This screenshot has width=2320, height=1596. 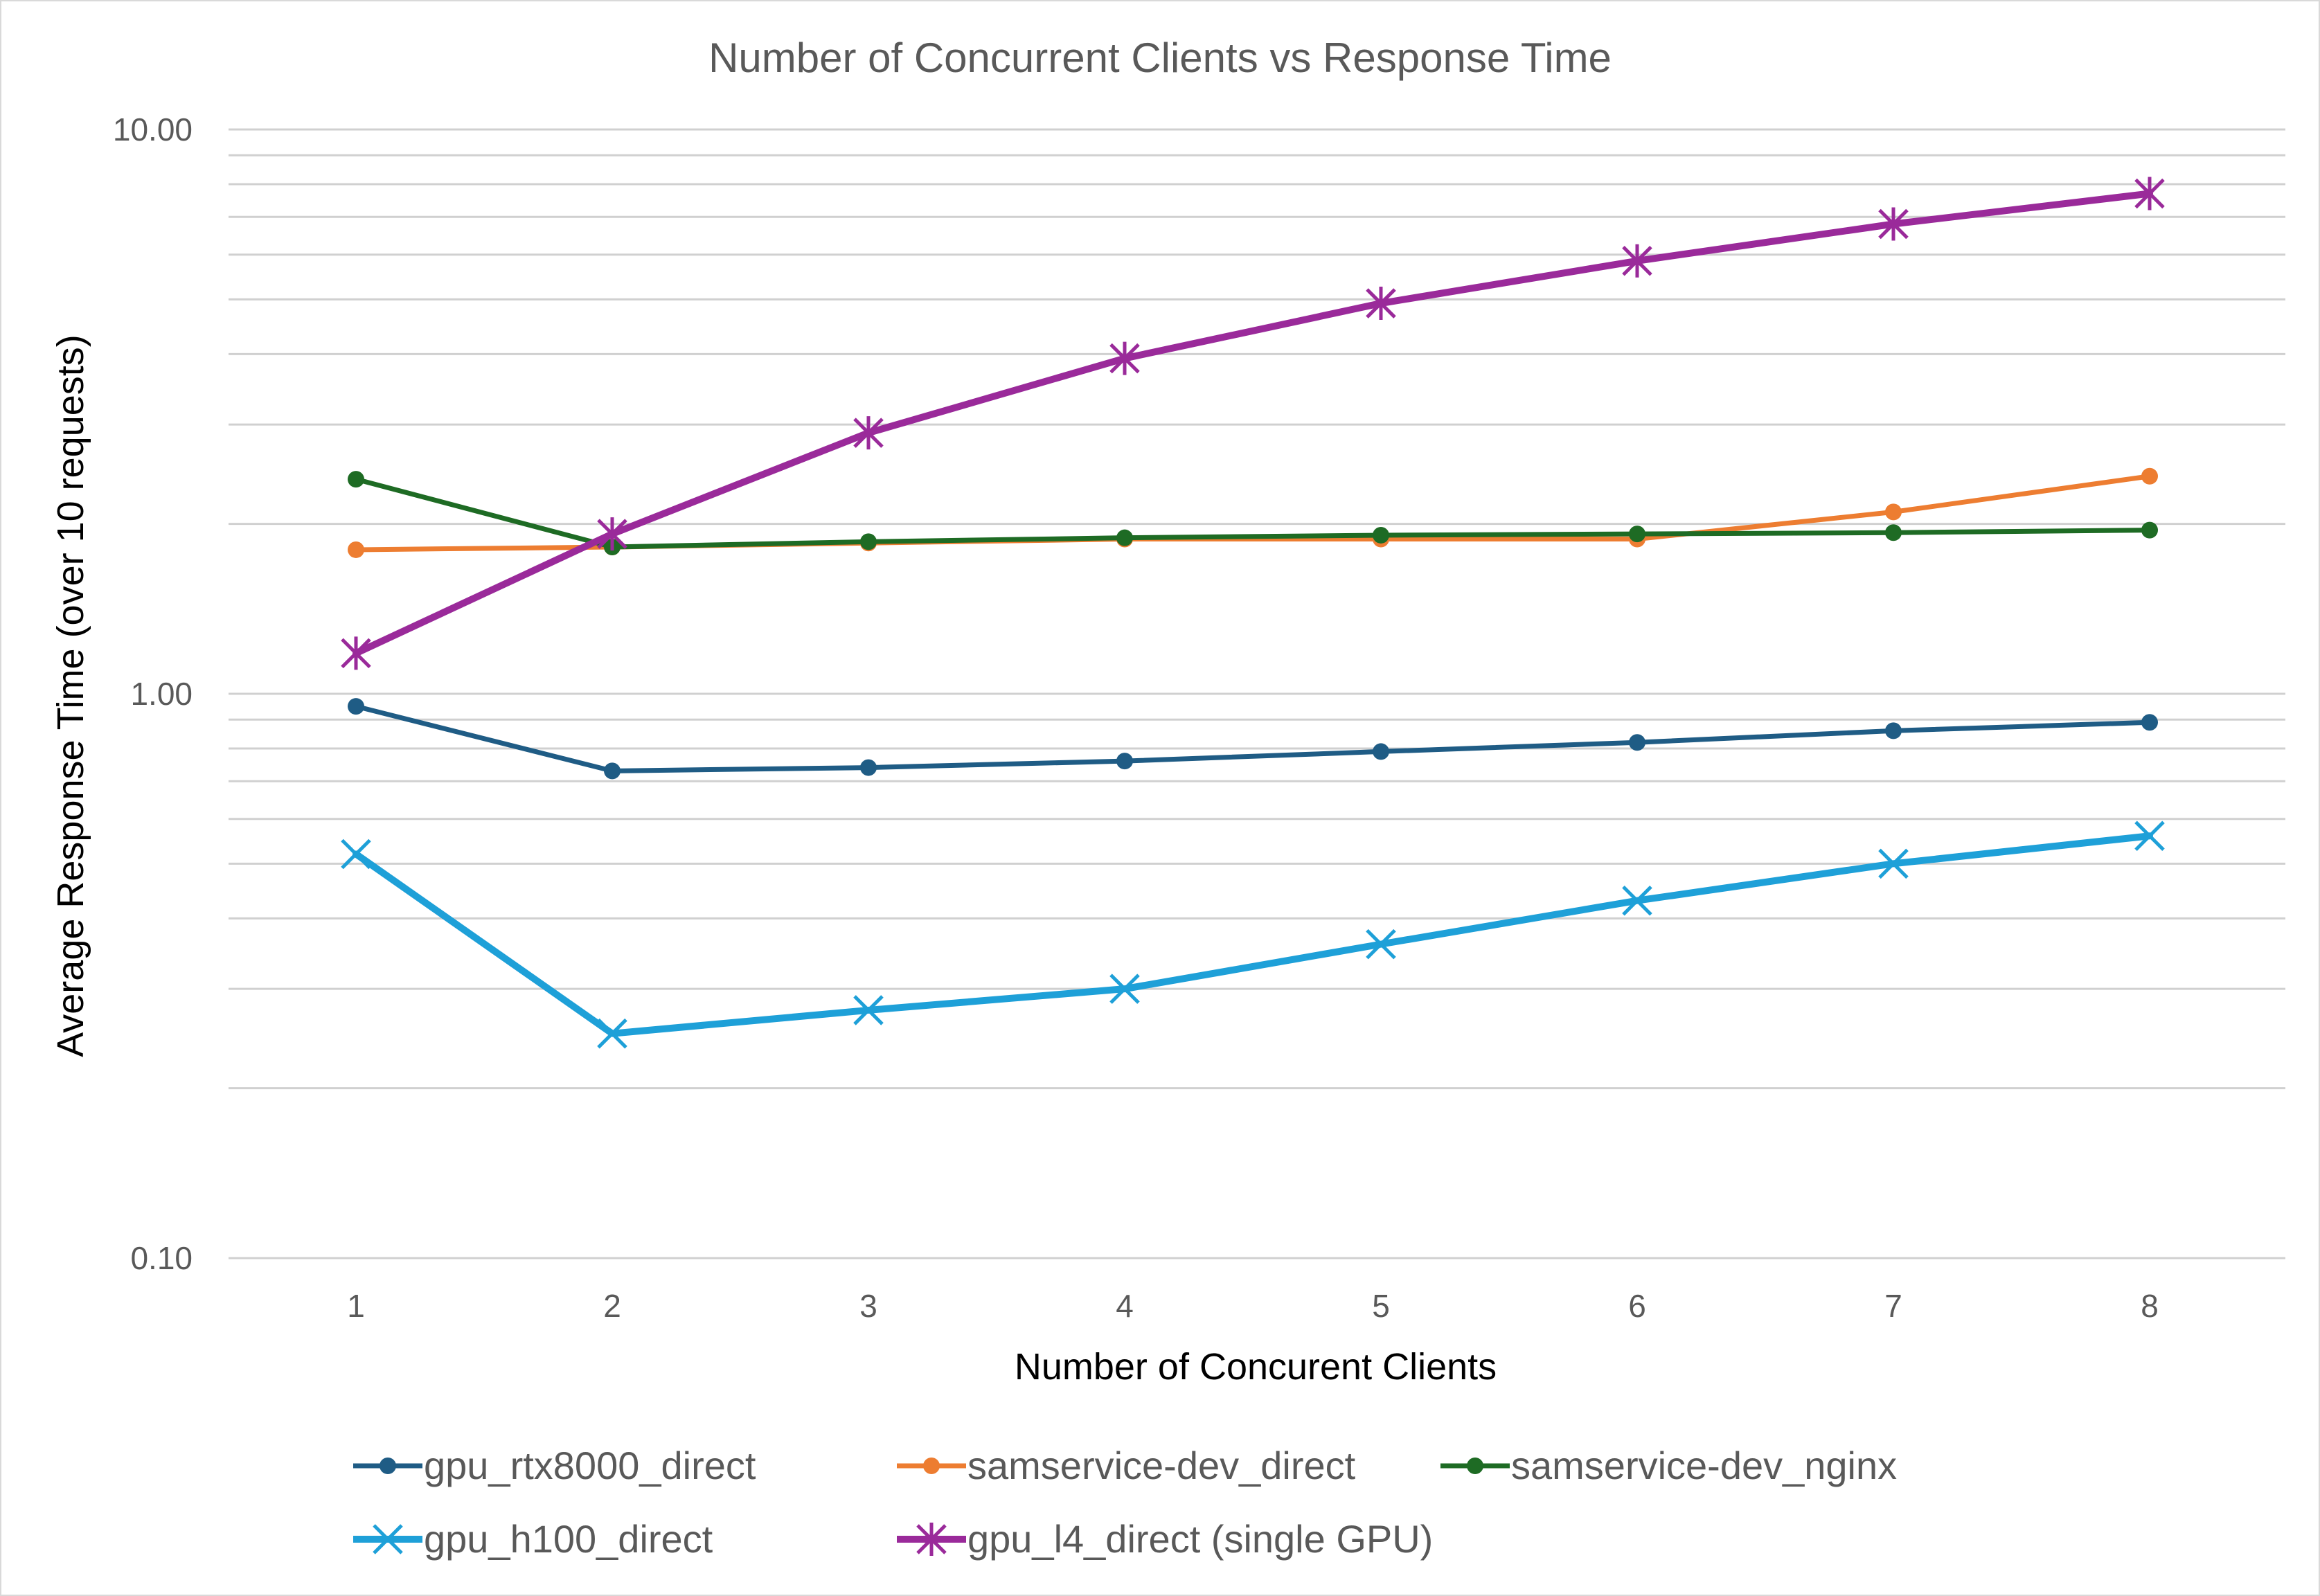 I want to click on legend-label: samservice-dev_nginx, so click(x=1704, y=1465).